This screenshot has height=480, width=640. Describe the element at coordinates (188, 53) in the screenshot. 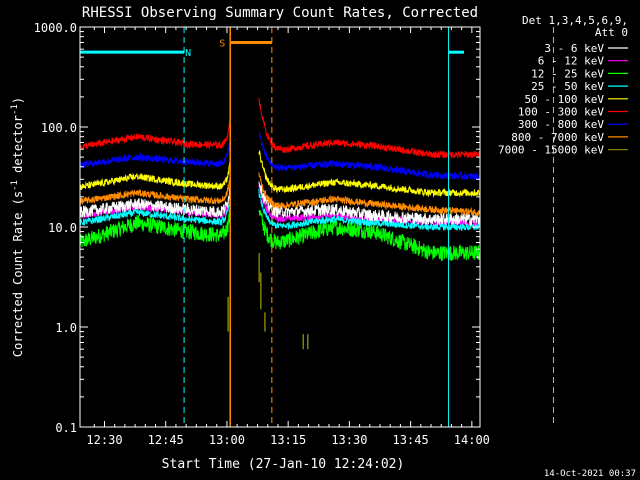

I see `flag-label-N: N` at that location.